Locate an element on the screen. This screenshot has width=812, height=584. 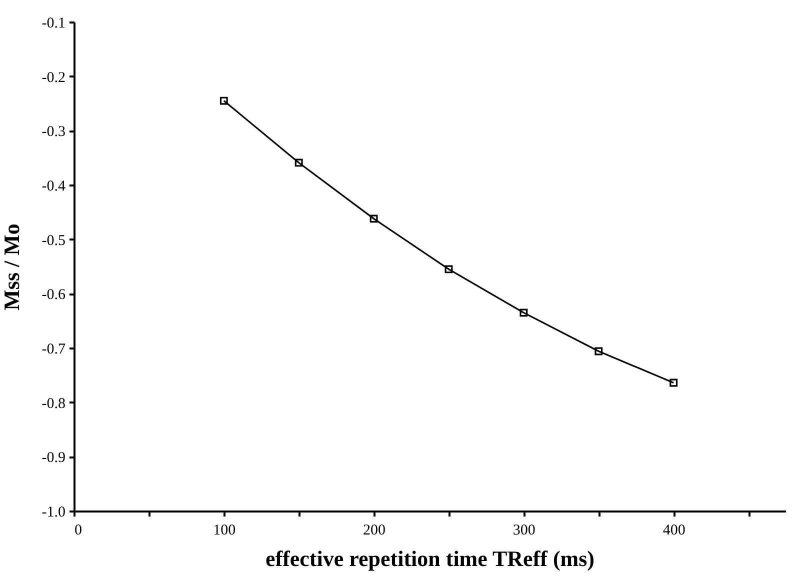
y-tick-label: -0.3 is located at coordinates (54, 132).